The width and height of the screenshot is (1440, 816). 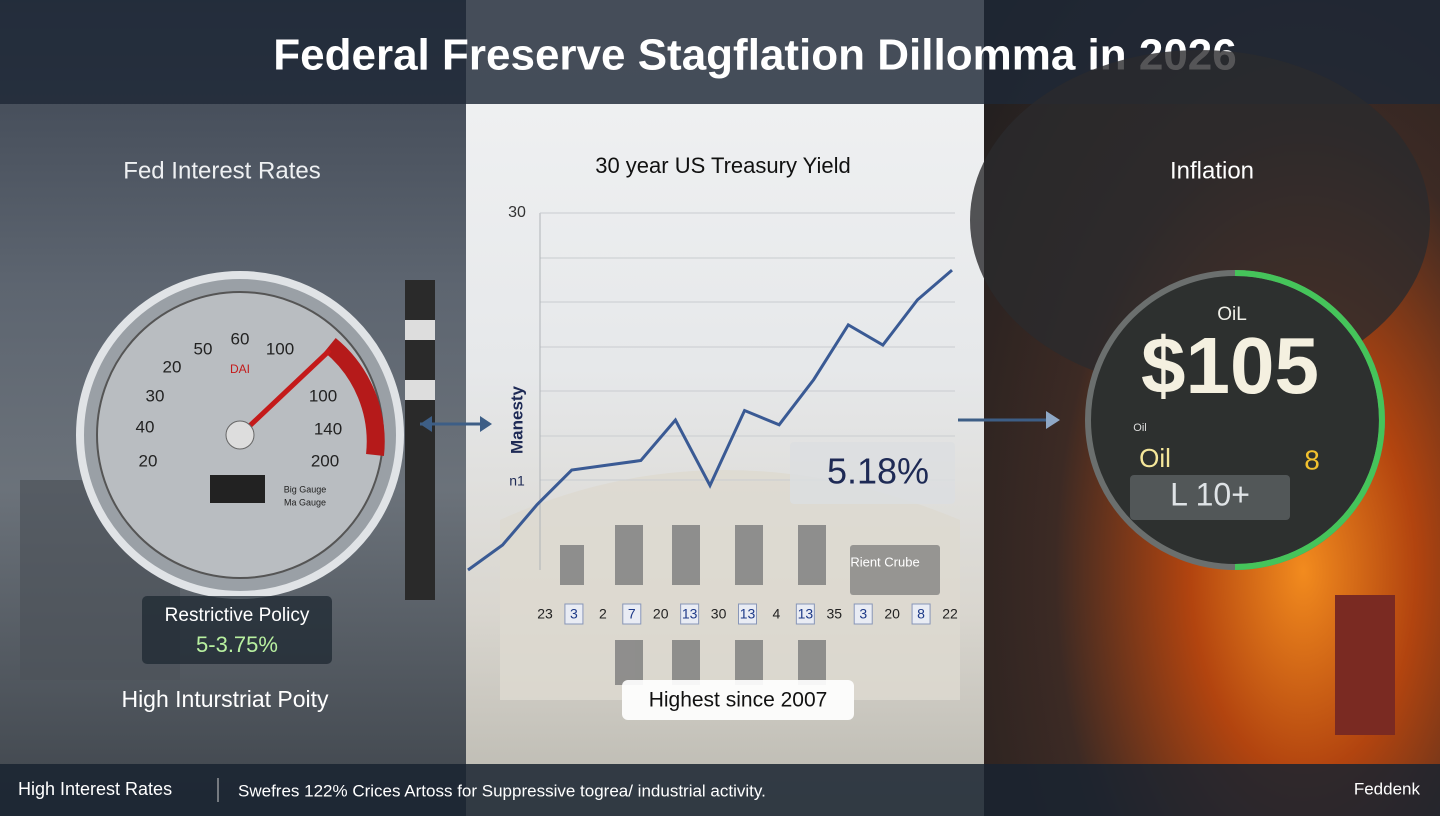 I want to click on gauge-red-zone, so click(x=354, y=397).